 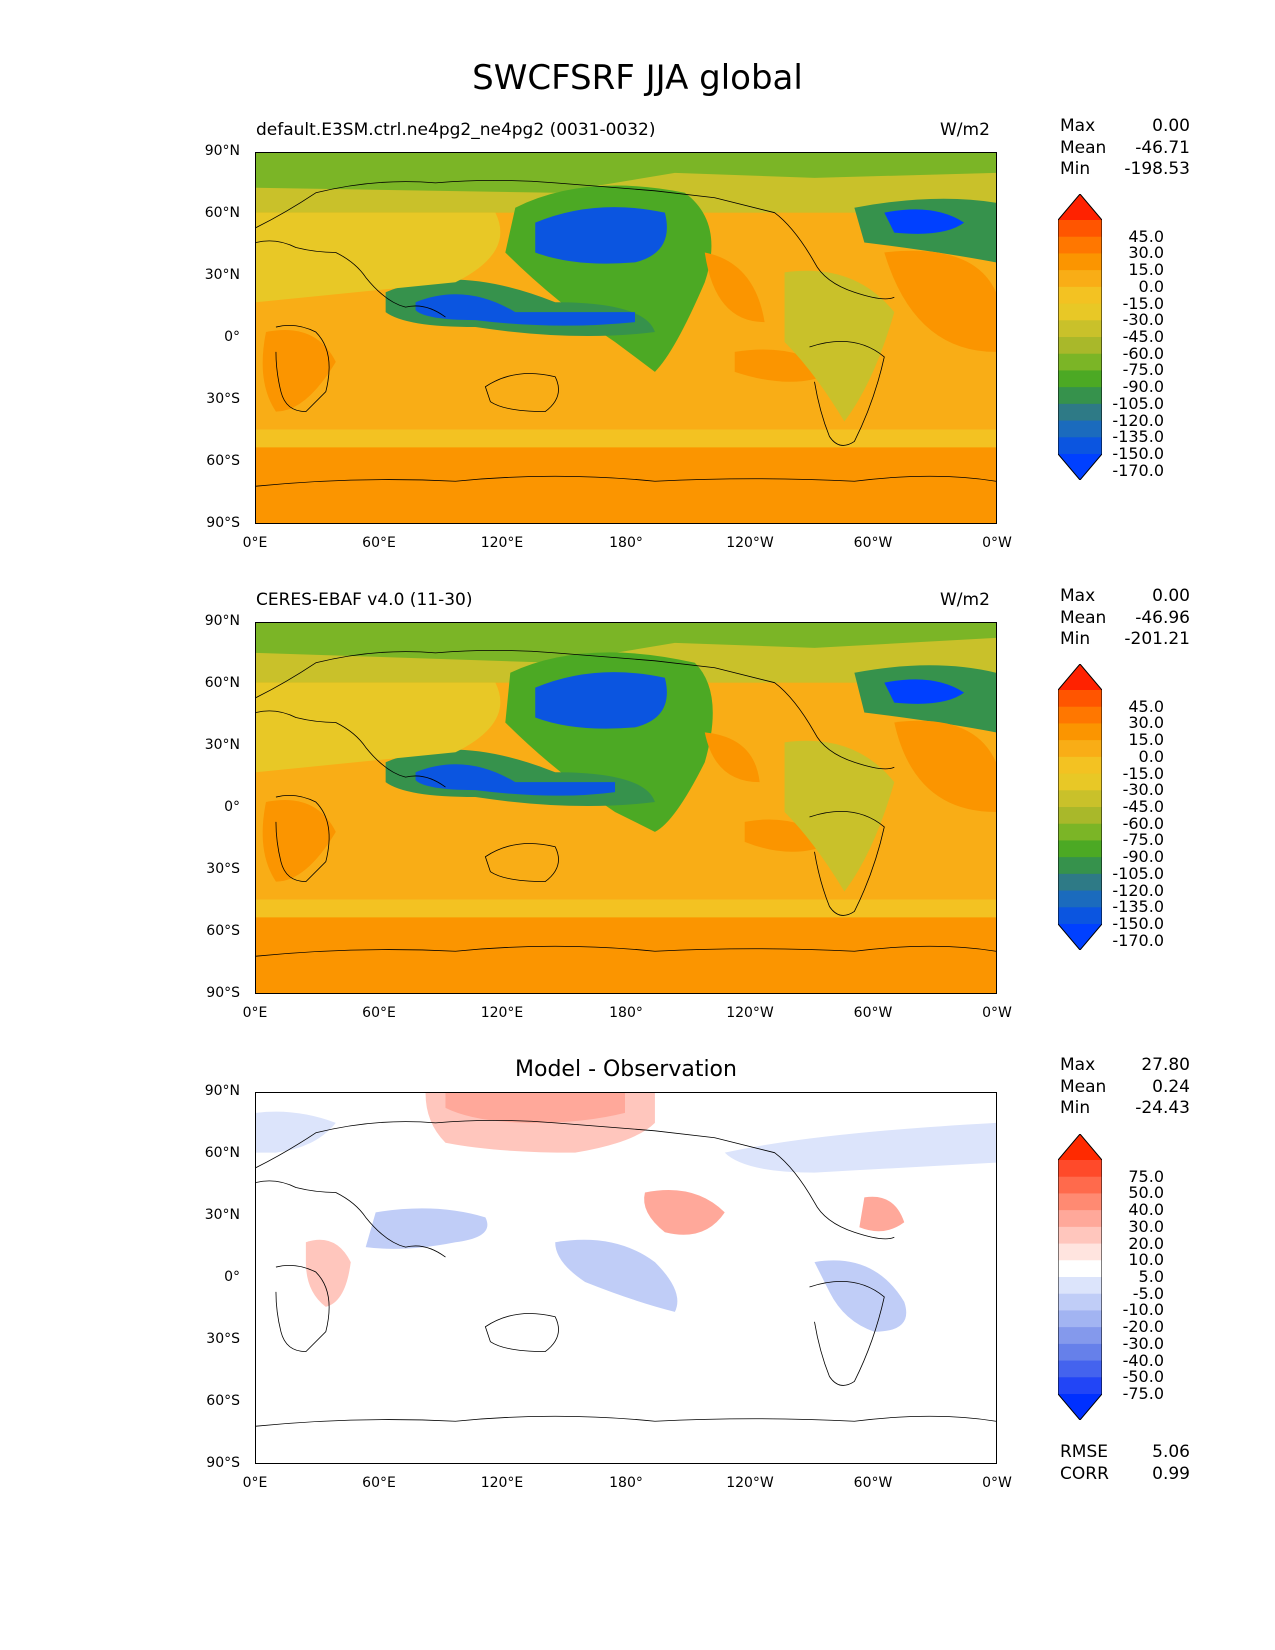 I want to click on colorbar-tick-label: 45.0, so click(x=1146, y=706).